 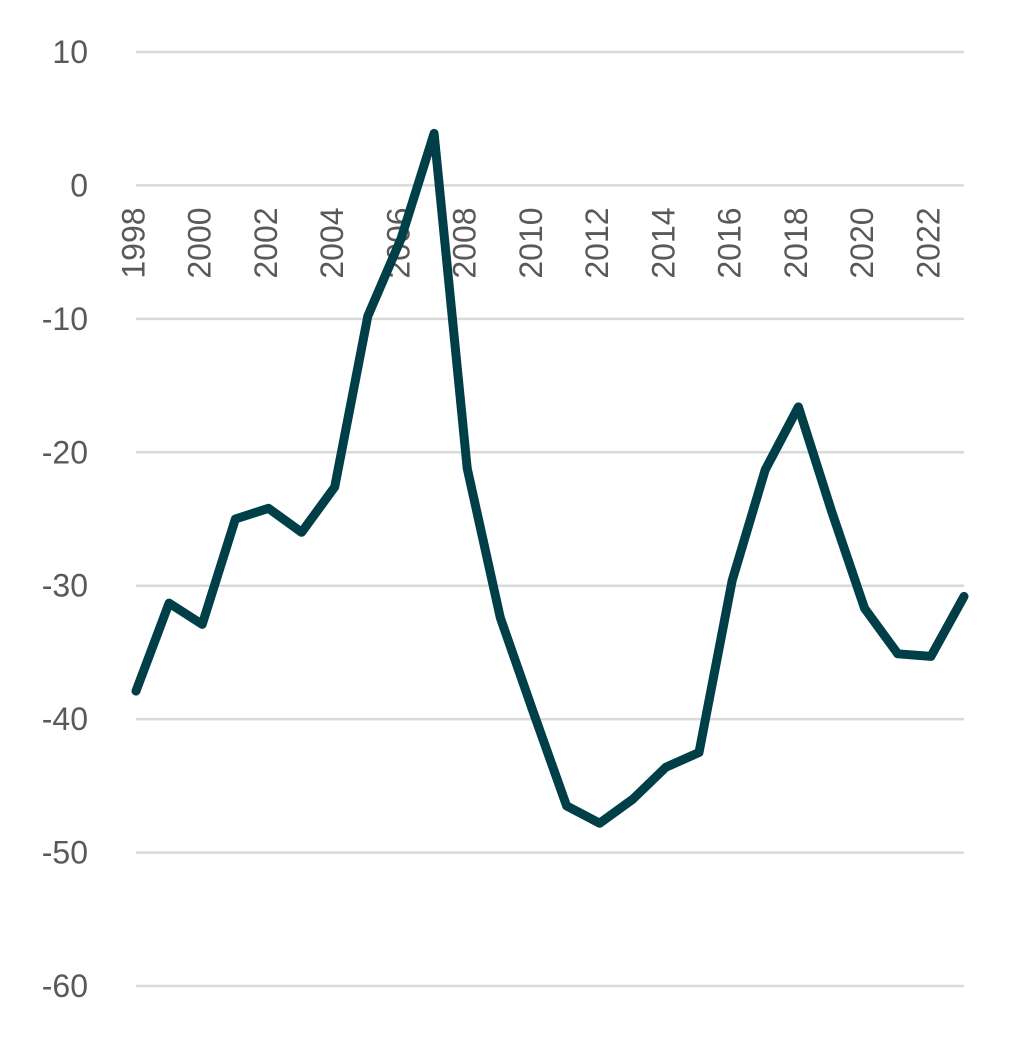 I want to click on x-tick-label: 2016, so click(x=730, y=242).